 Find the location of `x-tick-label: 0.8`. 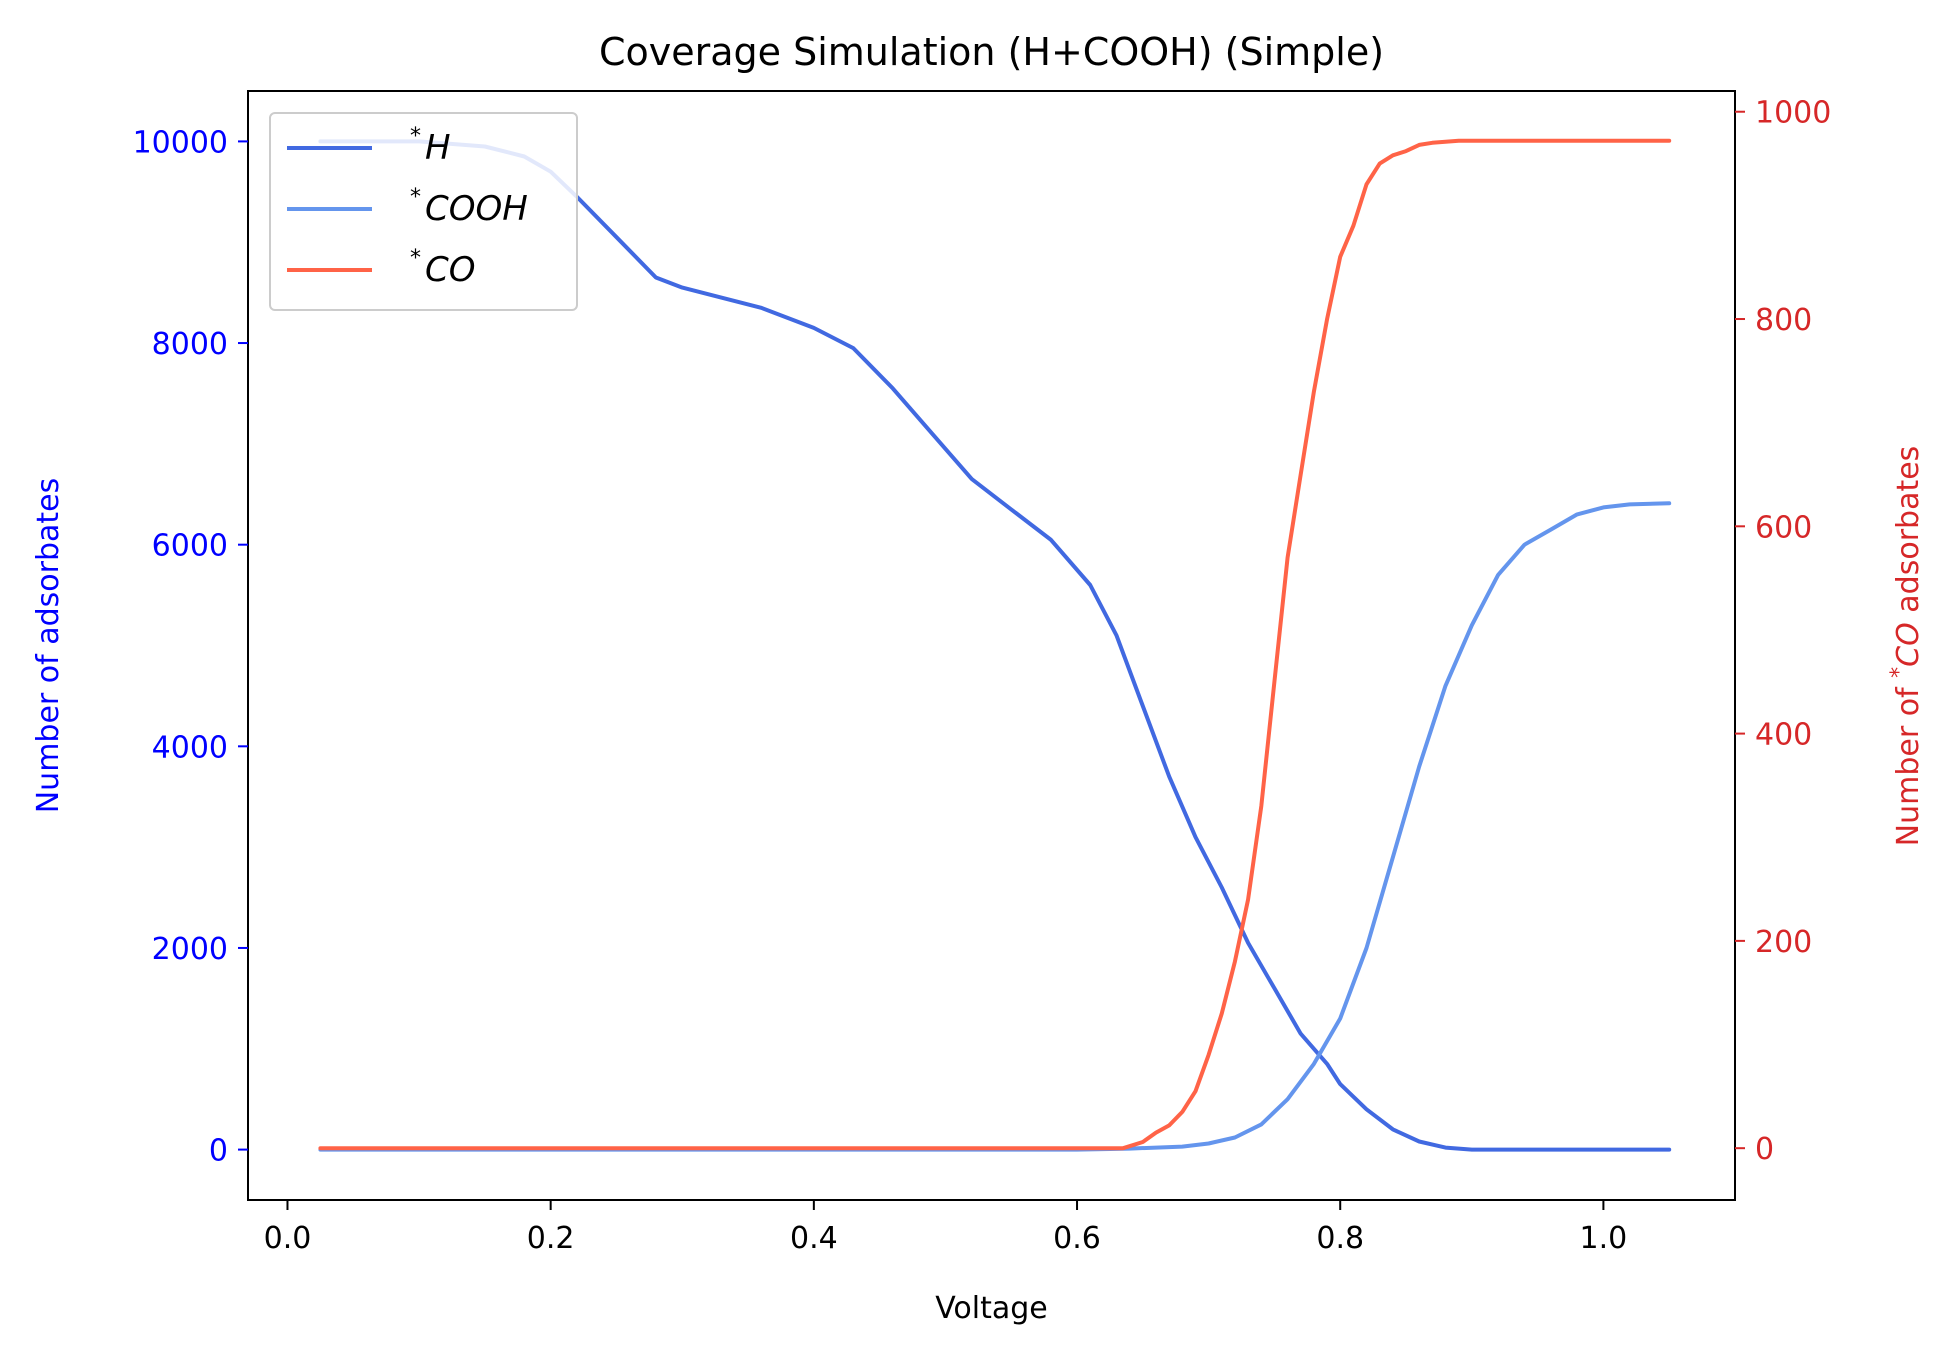

x-tick-label: 0.8 is located at coordinates (1340, 1238).